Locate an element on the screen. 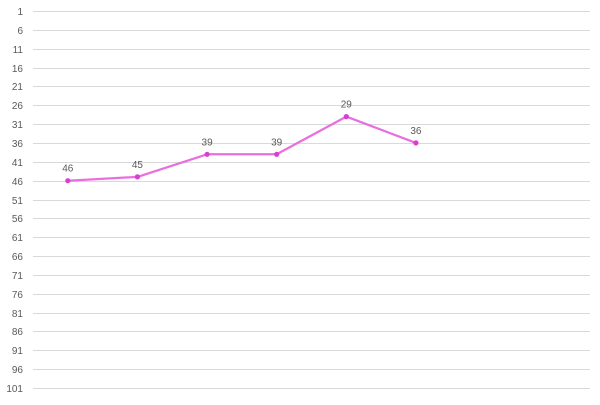 The height and width of the screenshot is (405, 600). data-label-2: 39 is located at coordinates (208, 142).